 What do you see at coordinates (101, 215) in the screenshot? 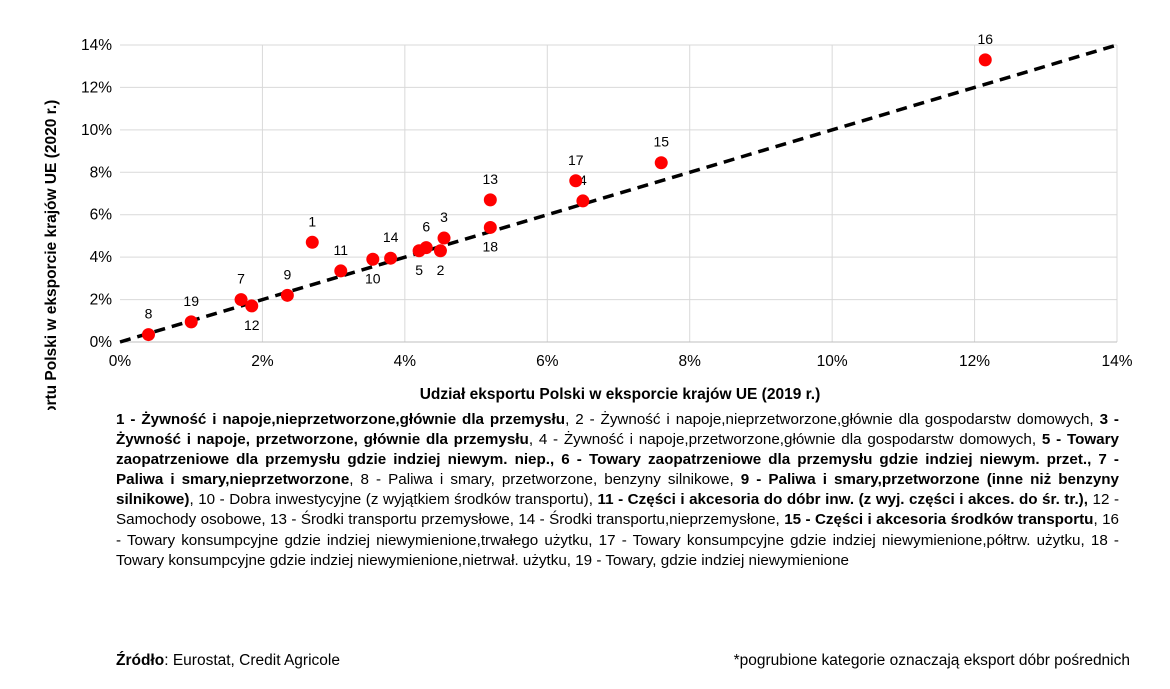
I see `y-tick-label: 6%` at bounding box center [101, 215].